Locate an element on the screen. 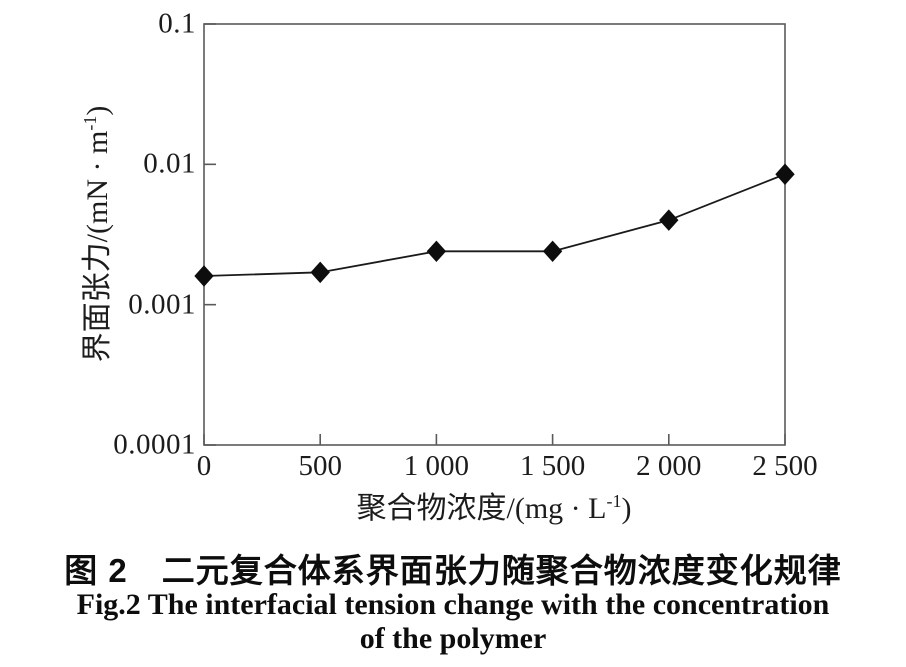  y-tick-label-0.0001: 0.0001 is located at coordinates (154, 444).